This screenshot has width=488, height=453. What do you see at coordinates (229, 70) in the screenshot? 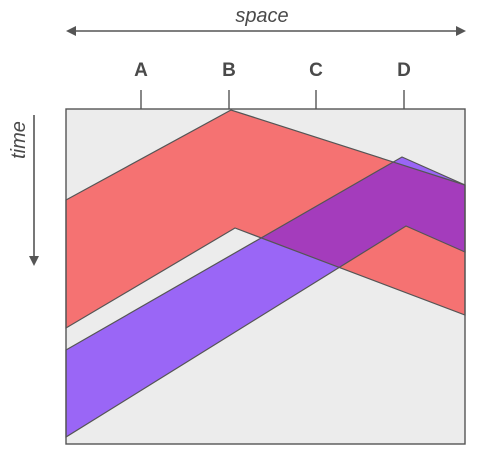
I see `point-label-b: B` at bounding box center [229, 70].